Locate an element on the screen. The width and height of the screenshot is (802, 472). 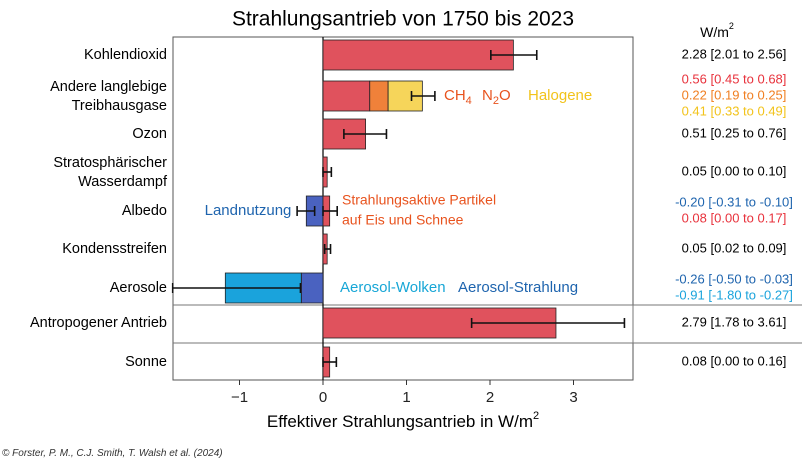
annotation-n2o: N2O is located at coordinates (496, 97).